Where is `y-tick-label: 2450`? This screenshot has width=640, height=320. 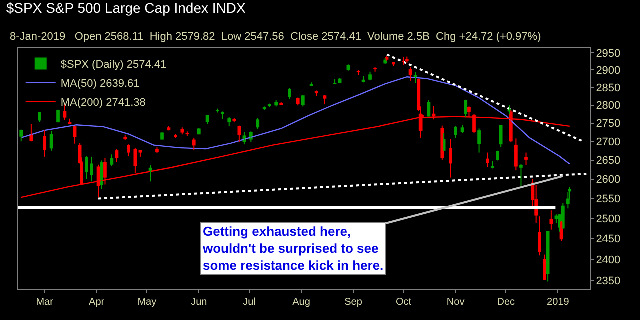 y-tick-label: 2450 is located at coordinates (608, 240).